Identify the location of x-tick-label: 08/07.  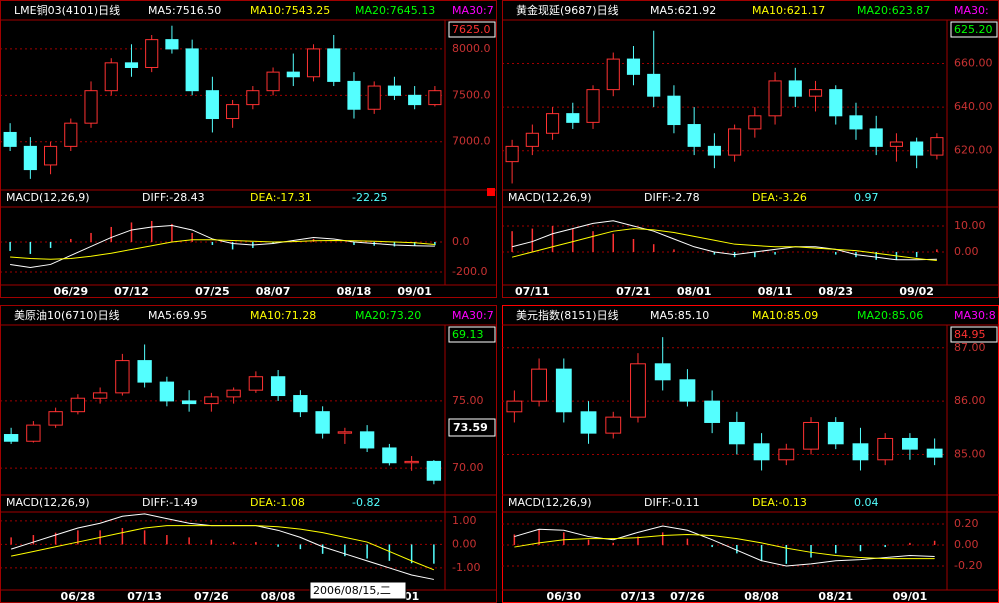
(273, 291).